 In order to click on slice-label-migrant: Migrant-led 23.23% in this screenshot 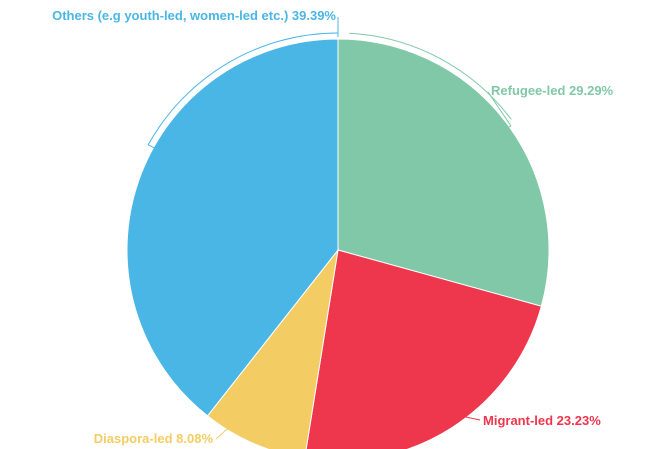, I will do `click(542, 420)`.